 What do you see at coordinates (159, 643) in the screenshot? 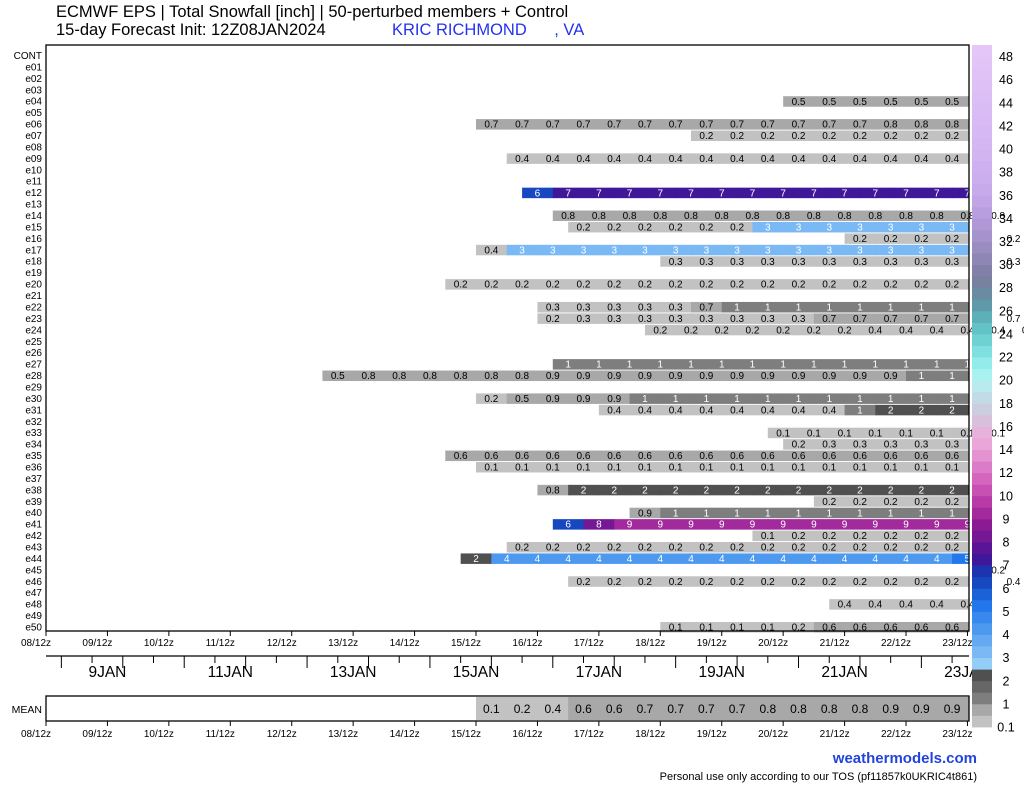
I see `x-tick-label: 10/12z` at bounding box center [159, 643].